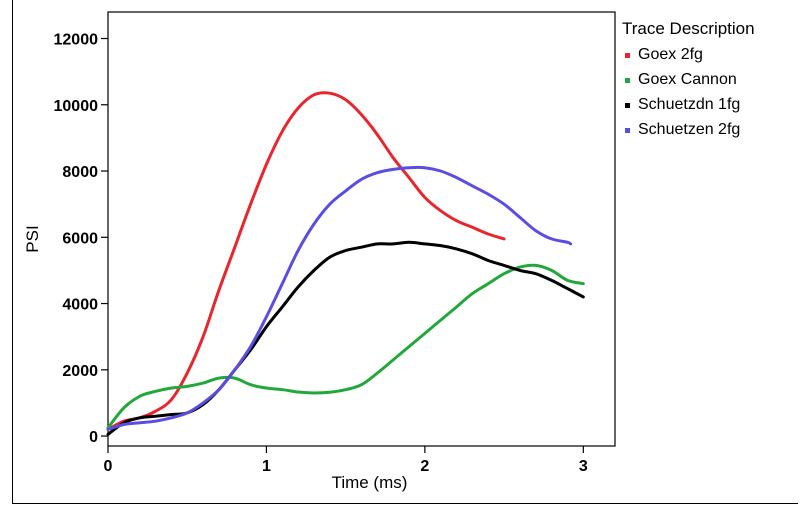 This screenshot has width=800, height=507. What do you see at coordinates (93, 437) in the screenshot?
I see `y-tick-label: 0` at bounding box center [93, 437].